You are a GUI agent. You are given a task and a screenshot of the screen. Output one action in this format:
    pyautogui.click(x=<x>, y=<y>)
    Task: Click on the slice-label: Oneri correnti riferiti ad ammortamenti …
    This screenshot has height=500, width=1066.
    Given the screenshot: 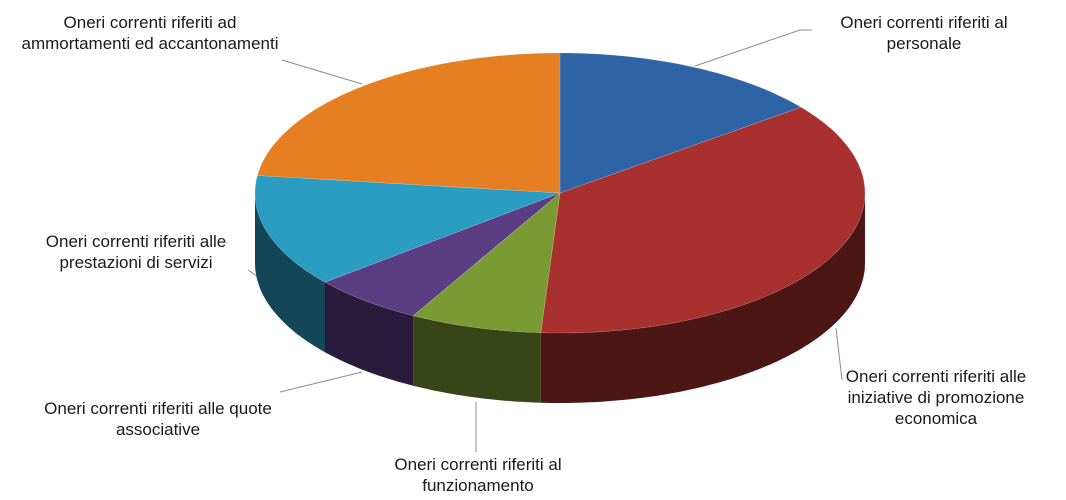 What is the action you would take?
    pyautogui.click(x=150, y=33)
    